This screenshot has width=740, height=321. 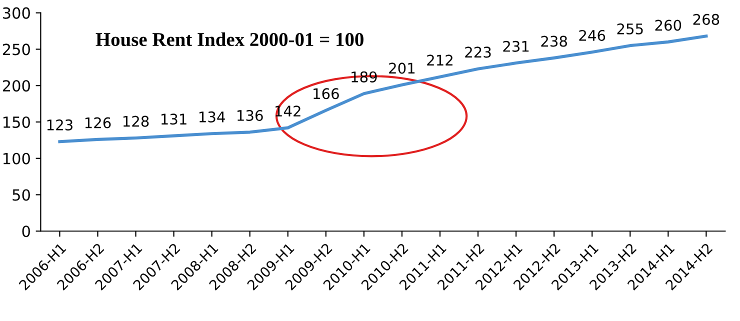 What do you see at coordinates (250, 116) in the screenshot?
I see `data-label: 136` at bounding box center [250, 116].